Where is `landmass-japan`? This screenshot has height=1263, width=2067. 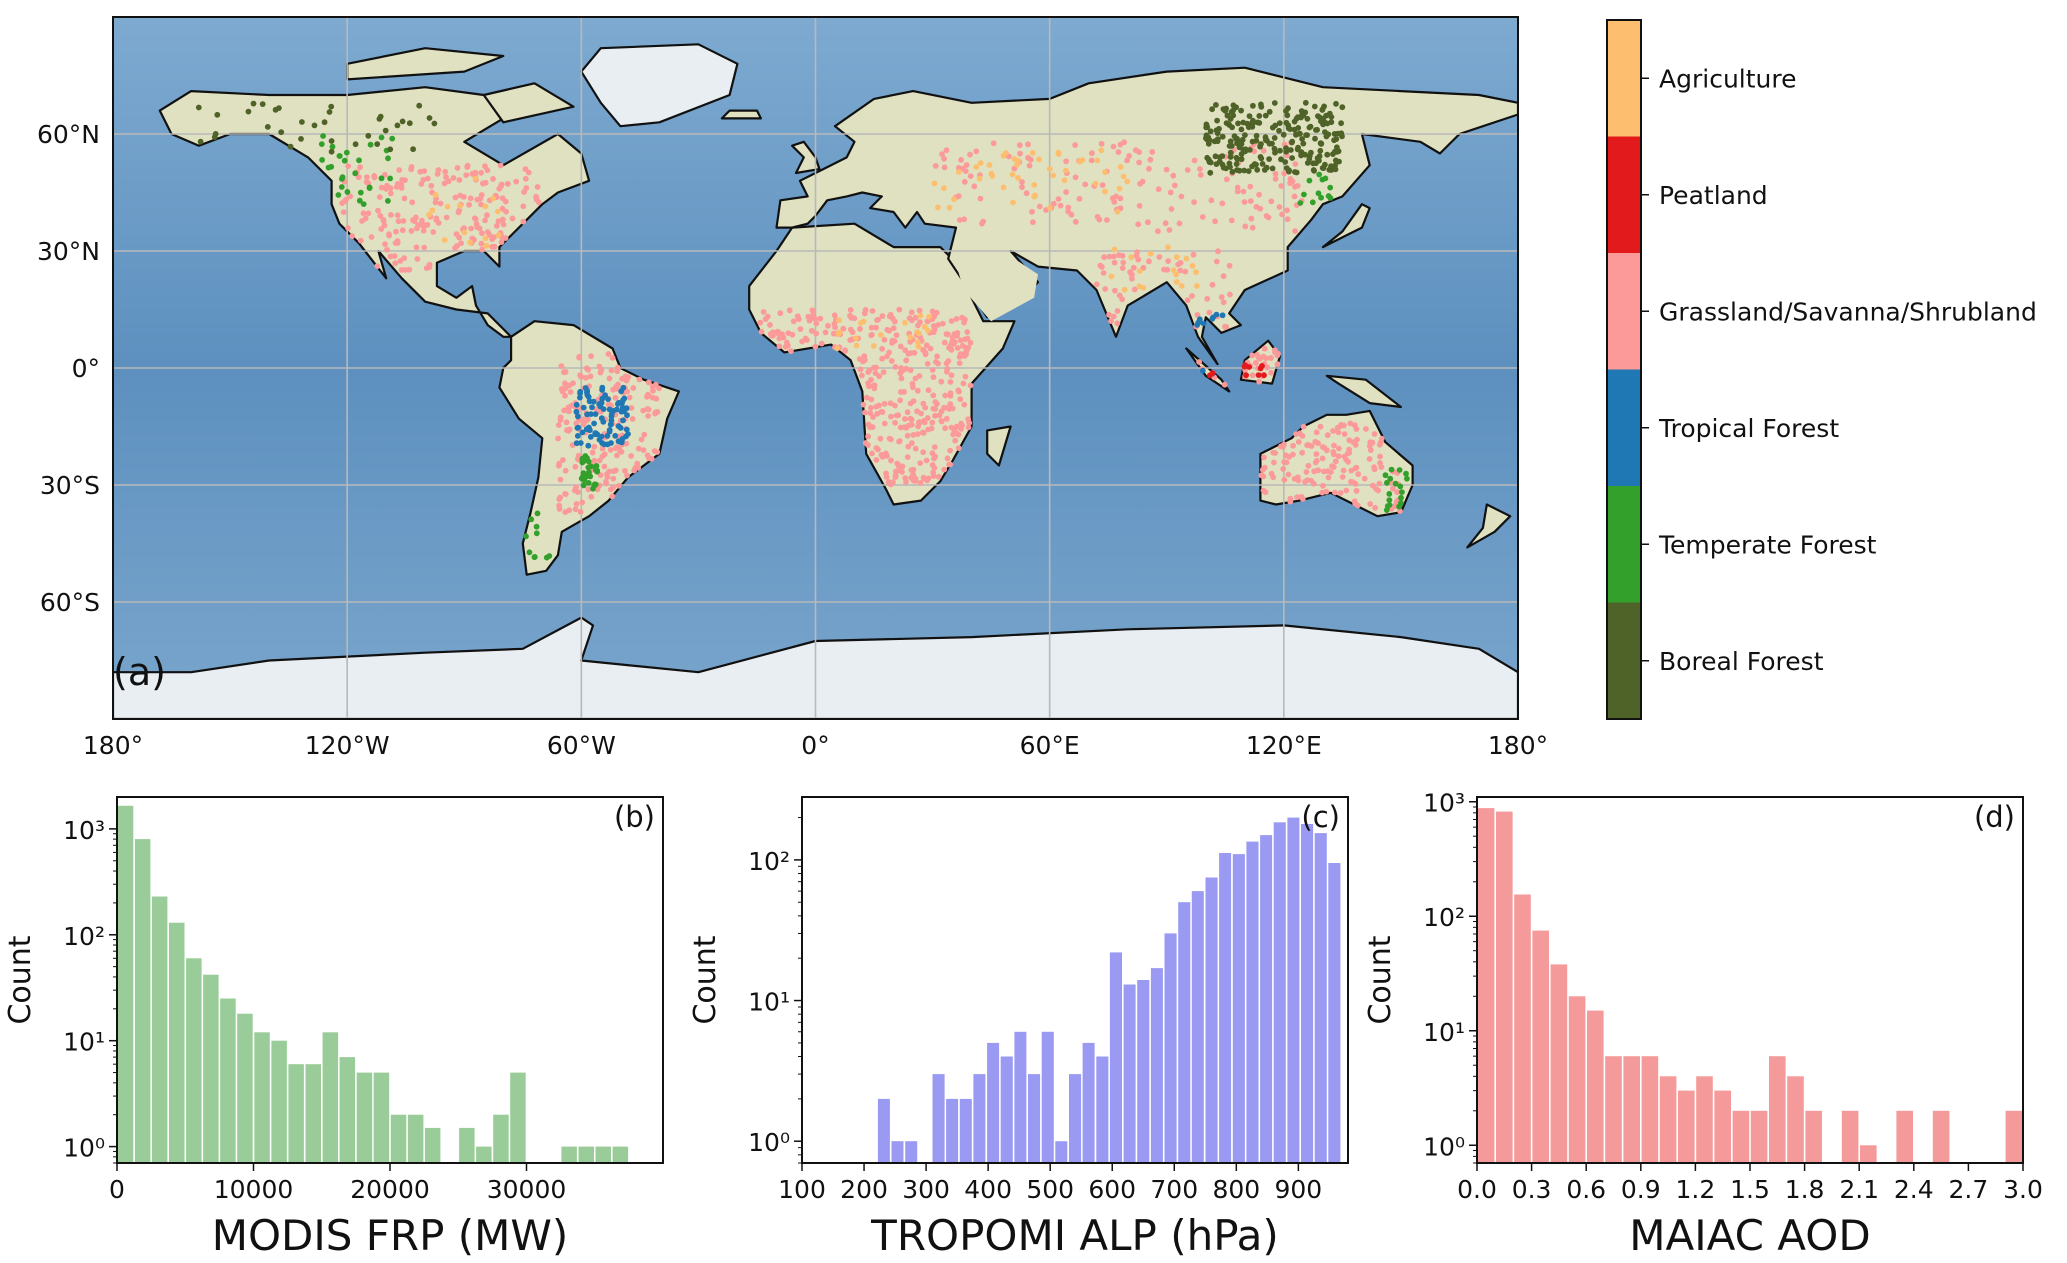
landmass-japan is located at coordinates (1346, 226).